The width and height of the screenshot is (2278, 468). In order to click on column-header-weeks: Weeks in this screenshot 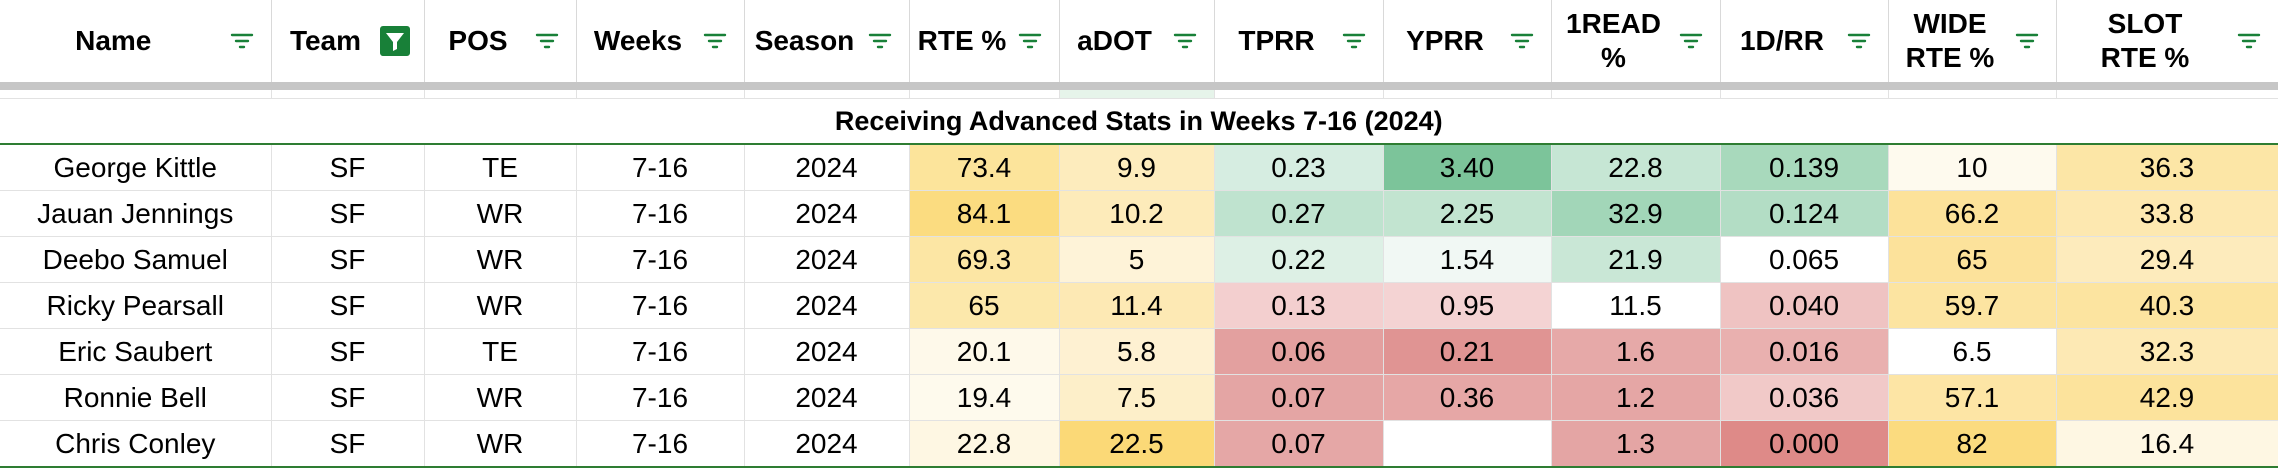, I will do `click(660, 45)`.